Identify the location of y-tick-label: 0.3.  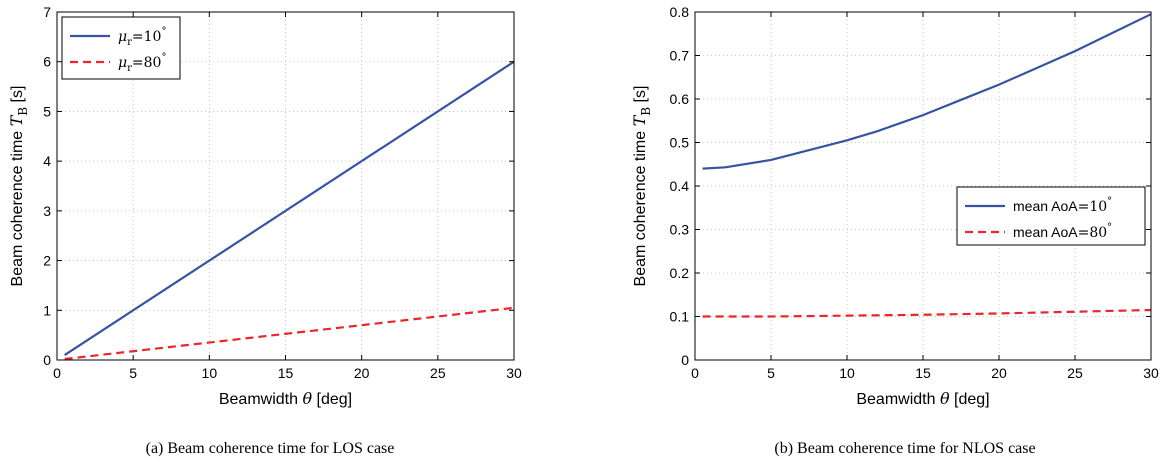
(680, 230).